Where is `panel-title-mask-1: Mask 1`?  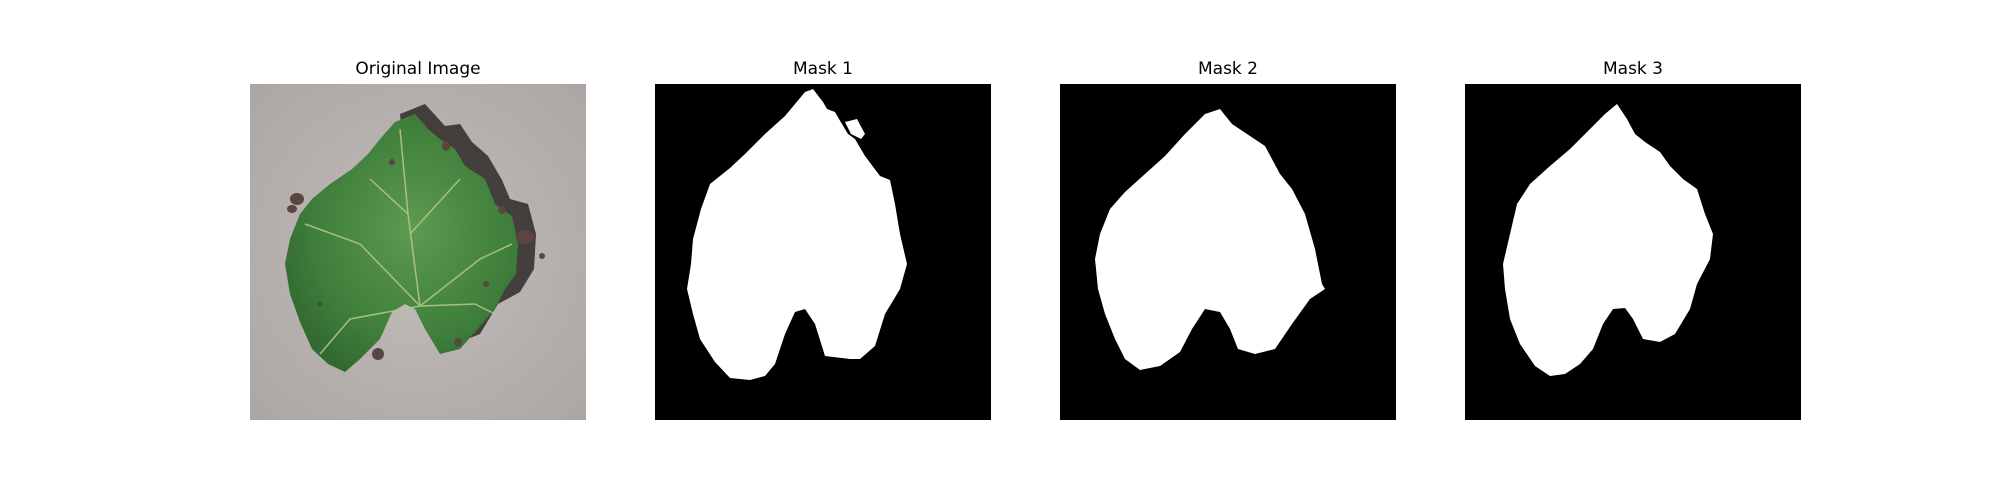 panel-title-mask-1: Mask 1 is located at coordinates (822, 69).